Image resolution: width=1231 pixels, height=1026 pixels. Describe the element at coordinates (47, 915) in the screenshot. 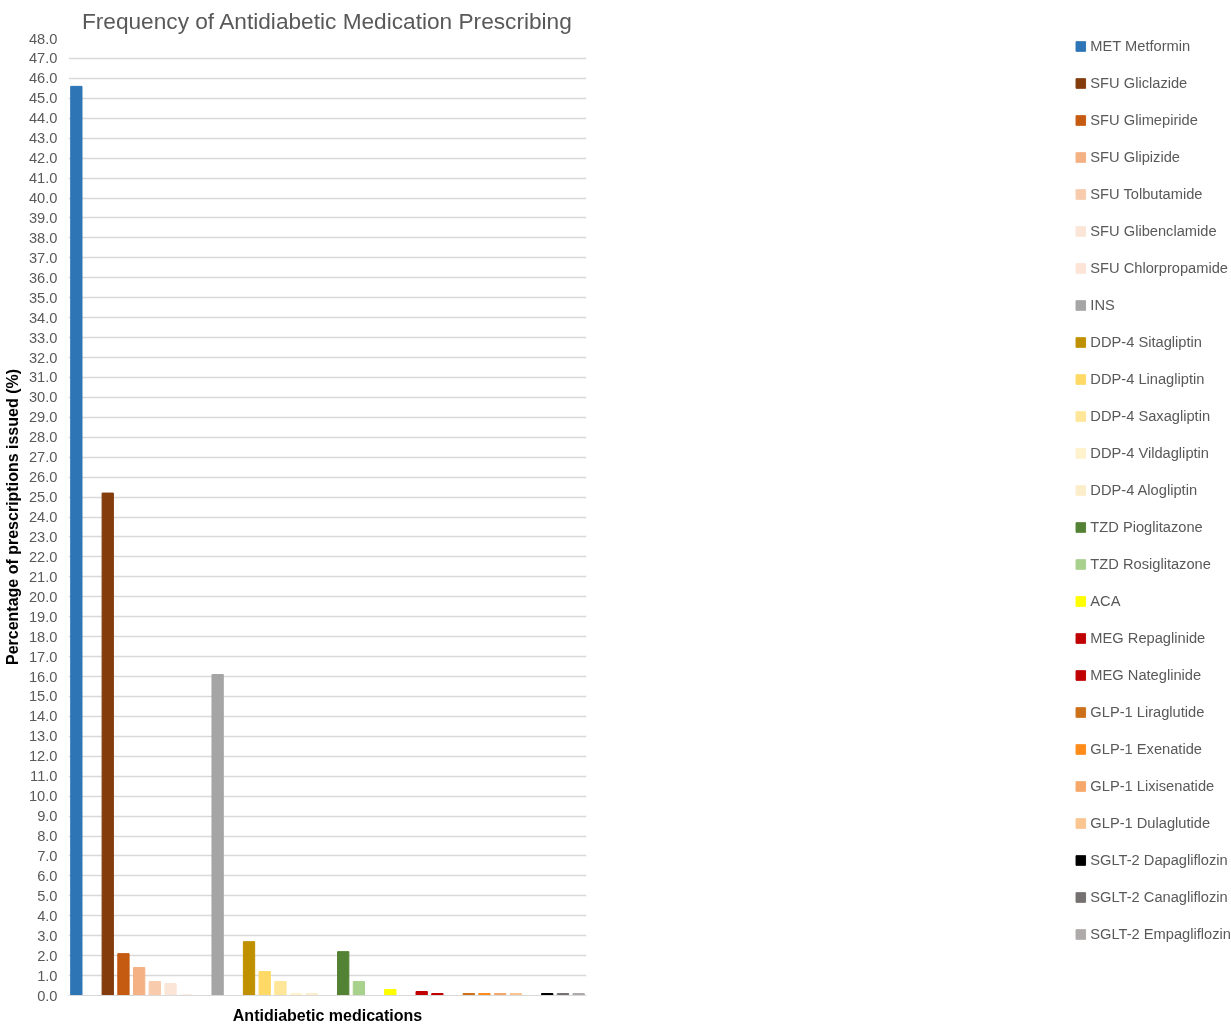

I see `y-tick-label: 4.0` at that location.